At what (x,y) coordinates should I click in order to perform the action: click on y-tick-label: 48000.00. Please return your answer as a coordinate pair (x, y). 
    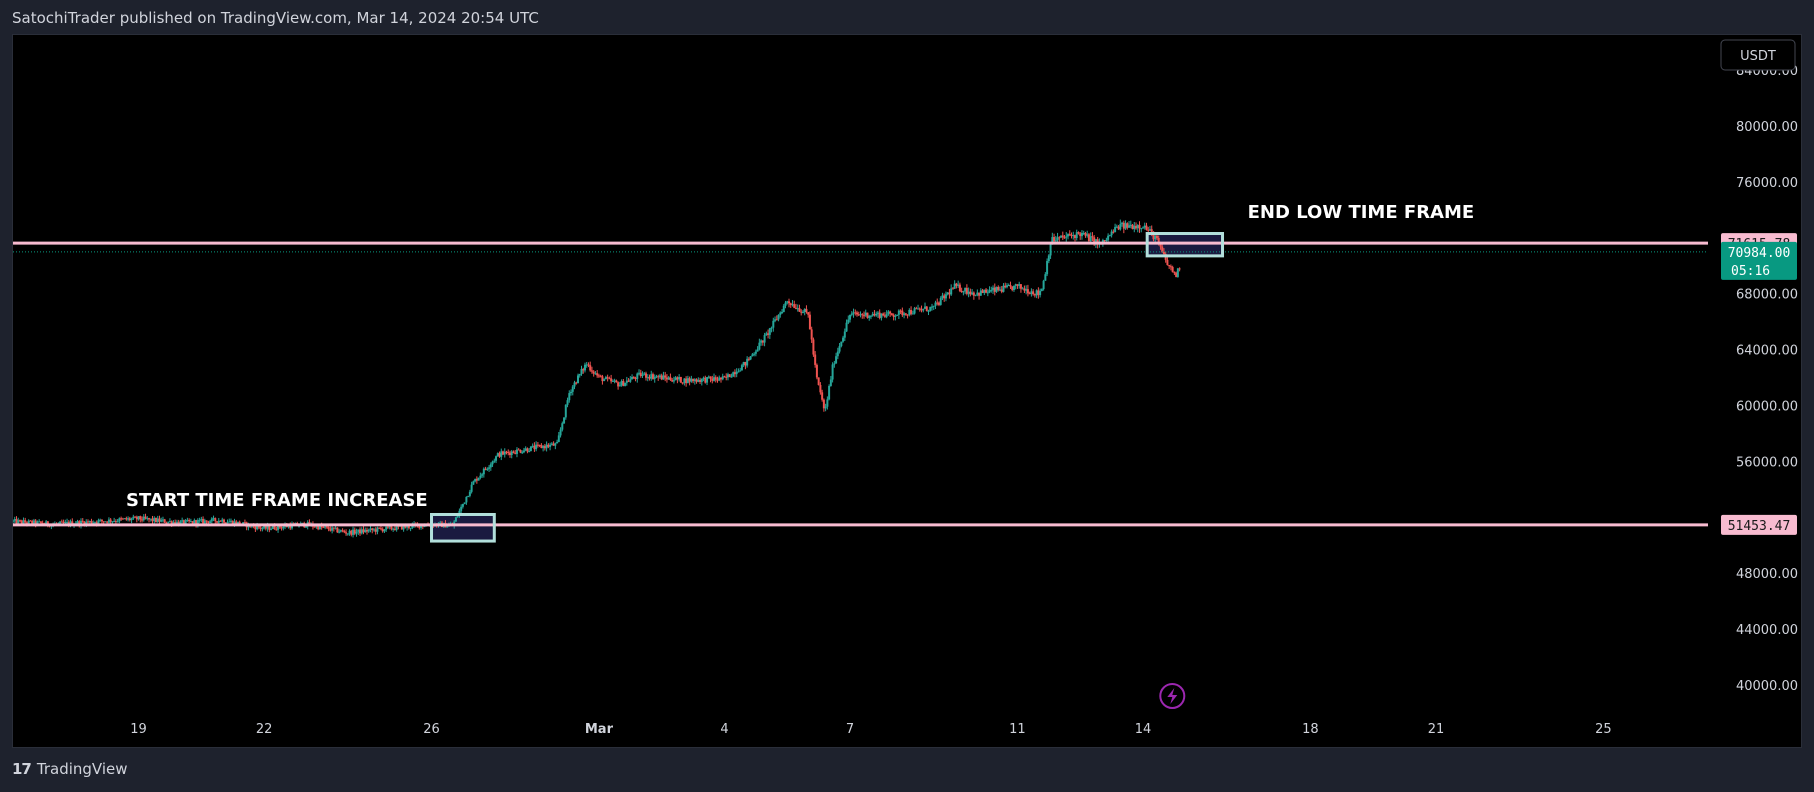
    Looking at the image, I should click on (1767, 574).